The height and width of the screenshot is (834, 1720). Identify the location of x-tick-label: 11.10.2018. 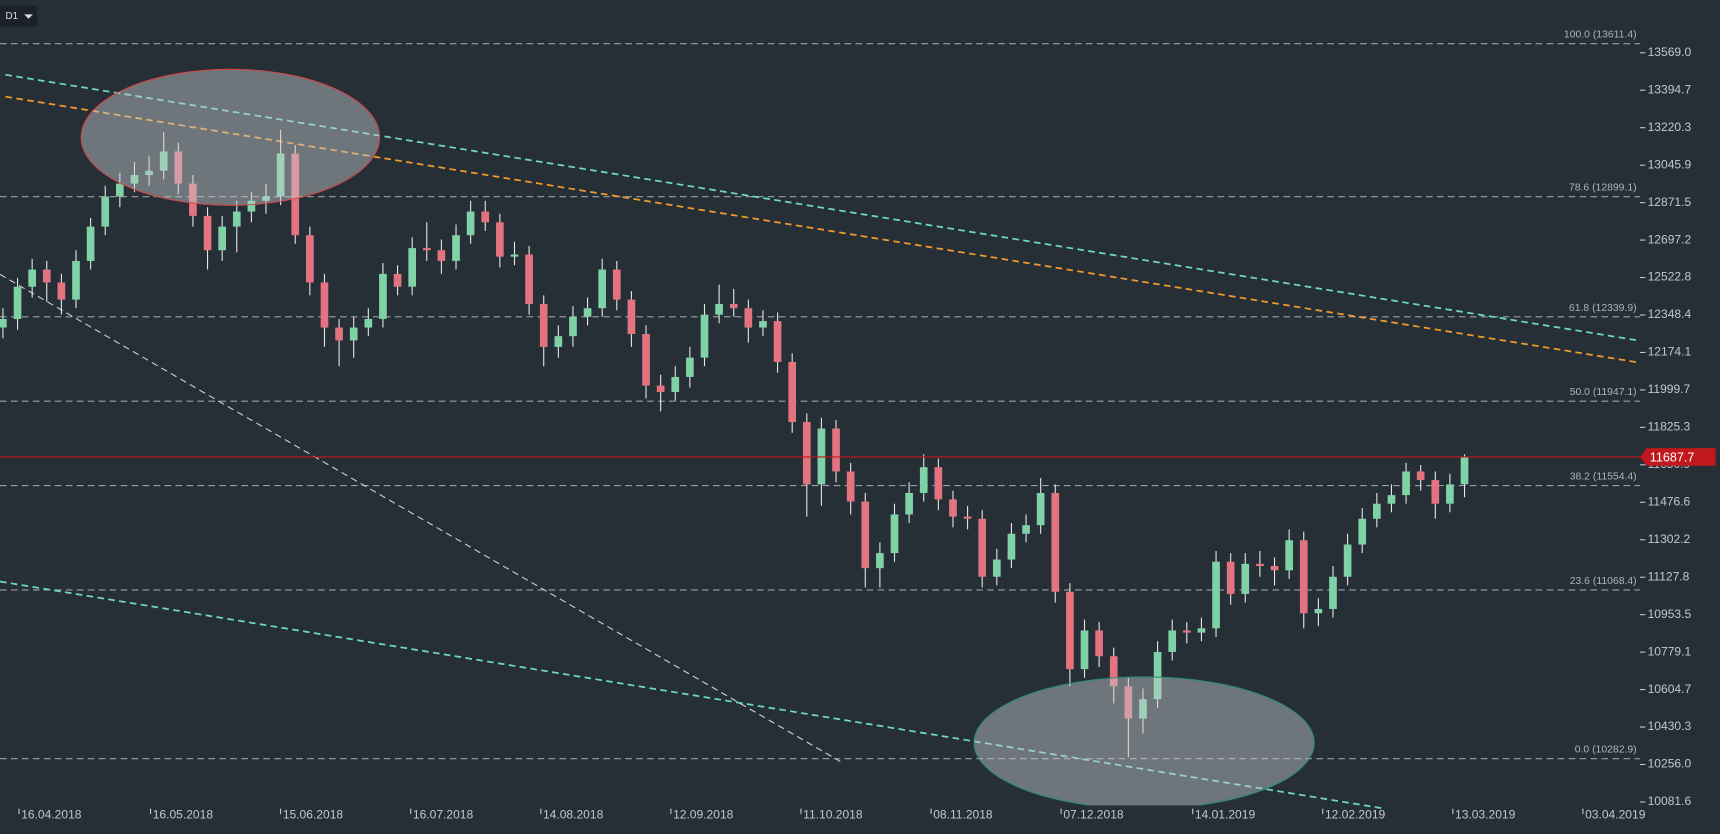
(833, 814).